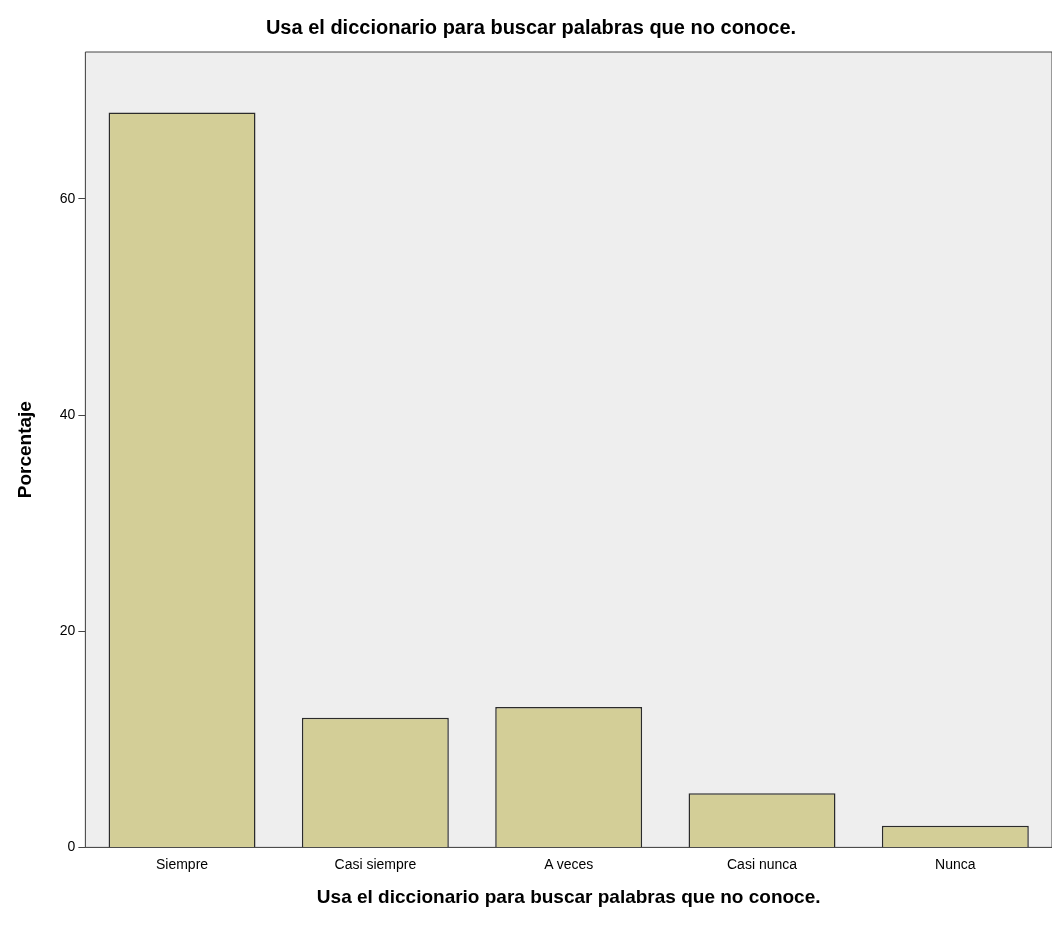 This screenshot has height=927, width=1060. What do you see at coordinates (569, 863) in the screenshot?
I see `x-tick-label: A veces` at bounding box center [569, 863].